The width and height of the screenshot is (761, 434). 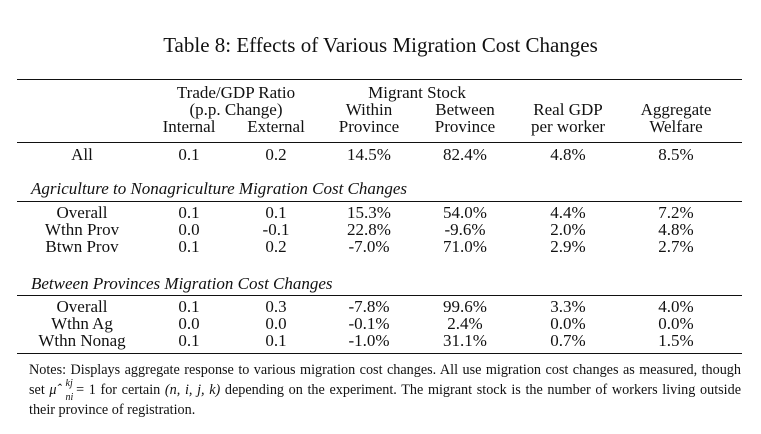 I want to click on cell-gdp: 4.4%, so click(x=568, y=212).